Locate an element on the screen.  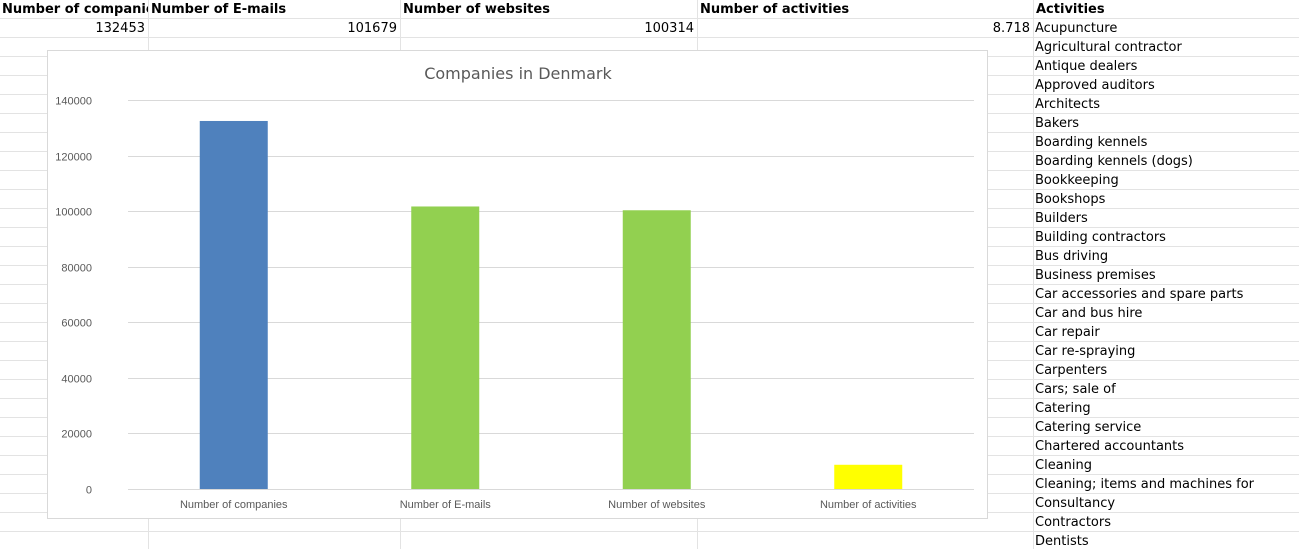
y-axis-ticks: 0 20000 40000 60000 80000 100000 120000 140000 is located at coordinates (73, 296).